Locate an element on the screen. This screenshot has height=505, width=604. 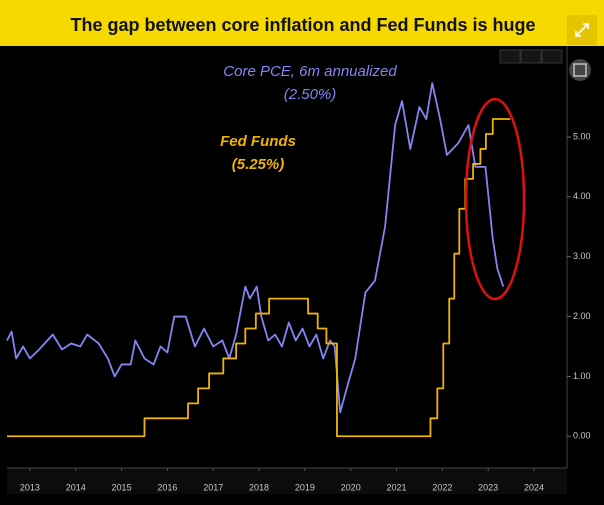
highlight-ellipse is located at coordinates (495, 199).